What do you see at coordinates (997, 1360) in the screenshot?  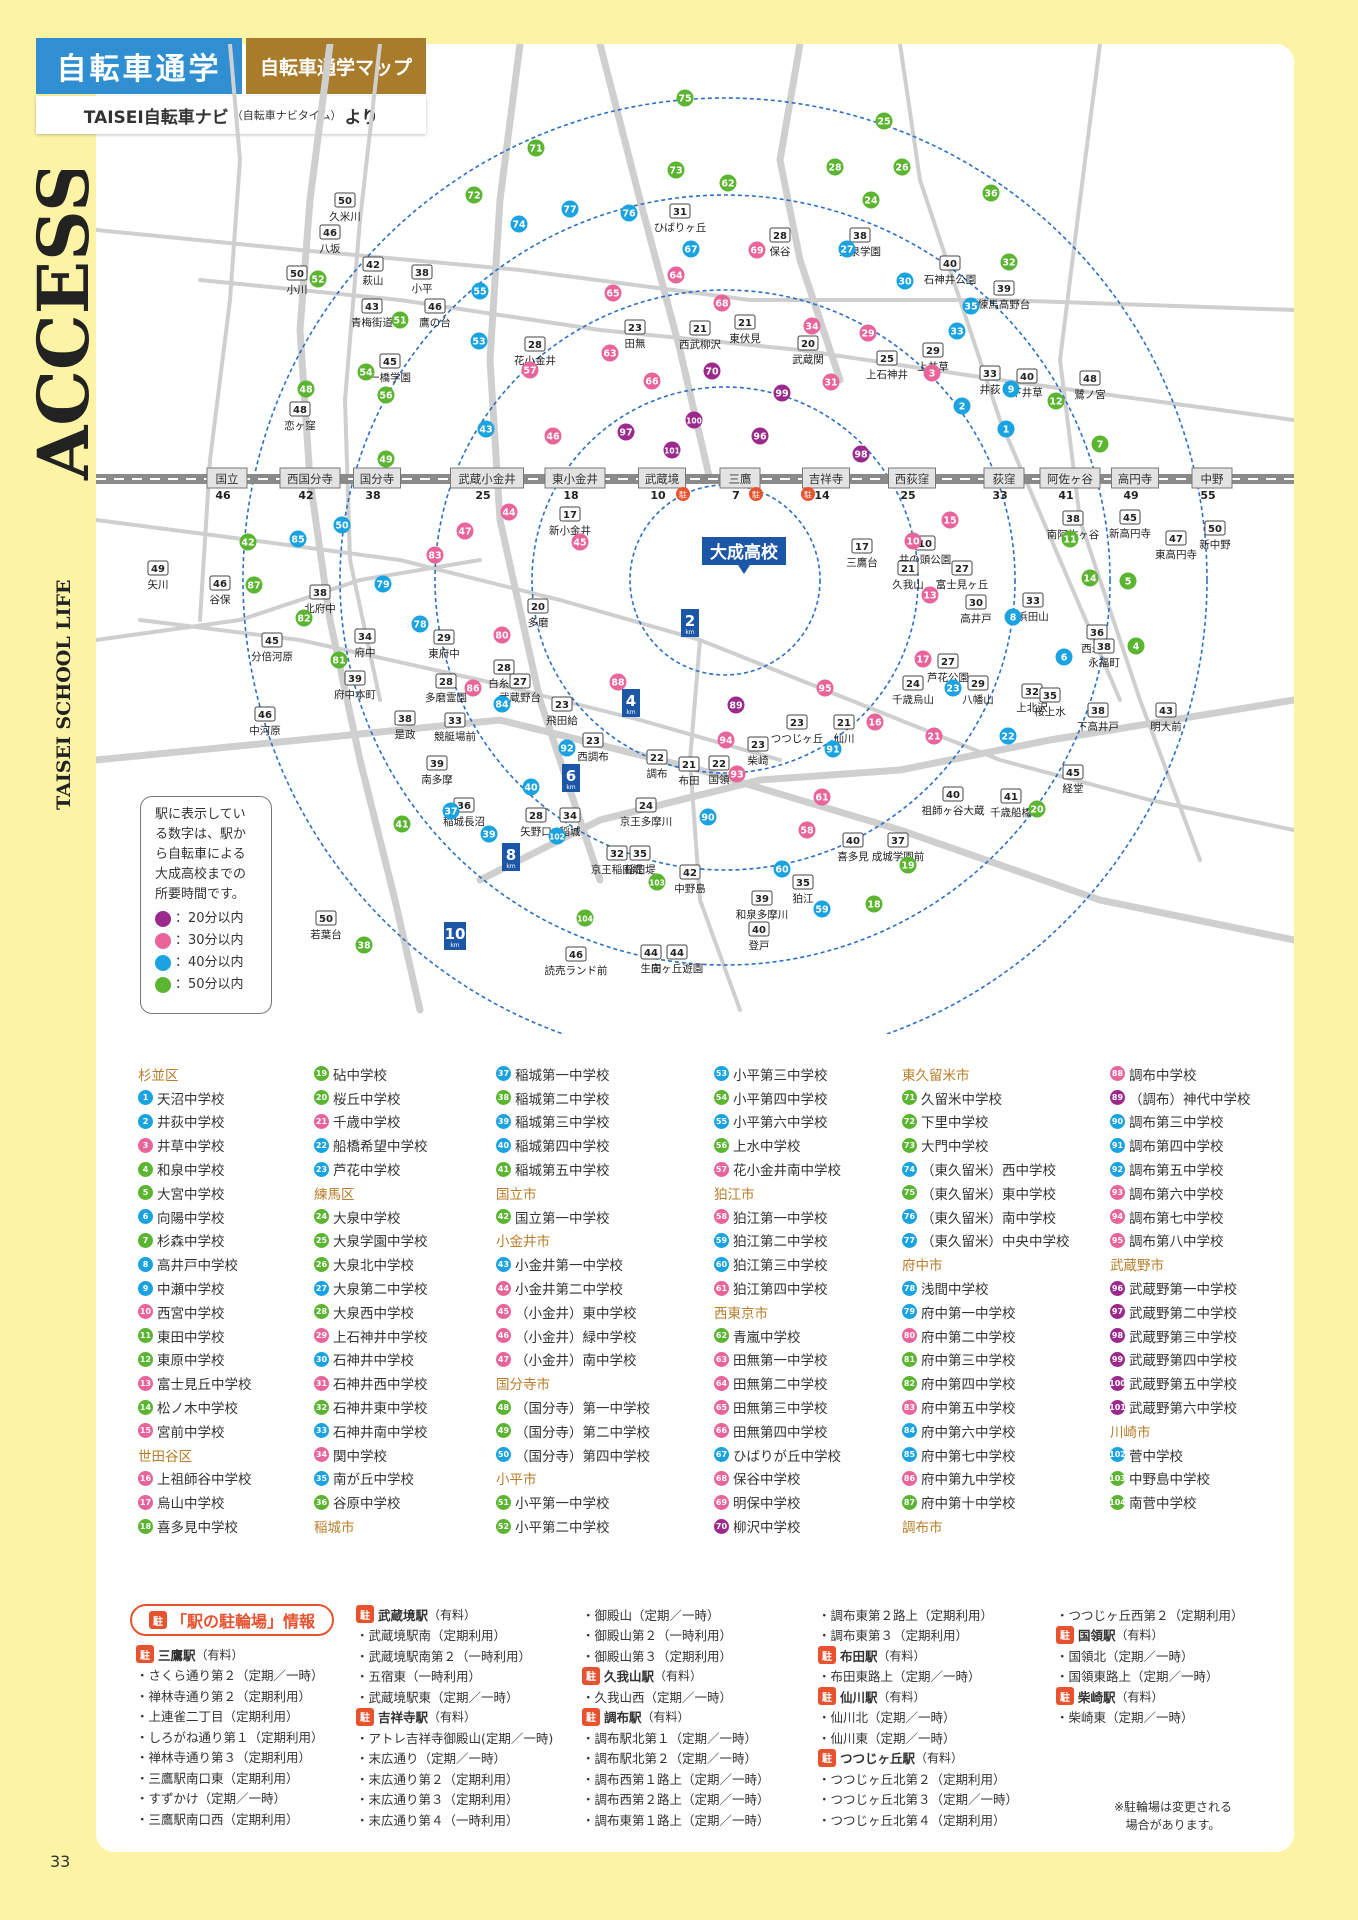 I see `school-list-item: 81 府中第三中学校` at bounding box center [997, 1360].